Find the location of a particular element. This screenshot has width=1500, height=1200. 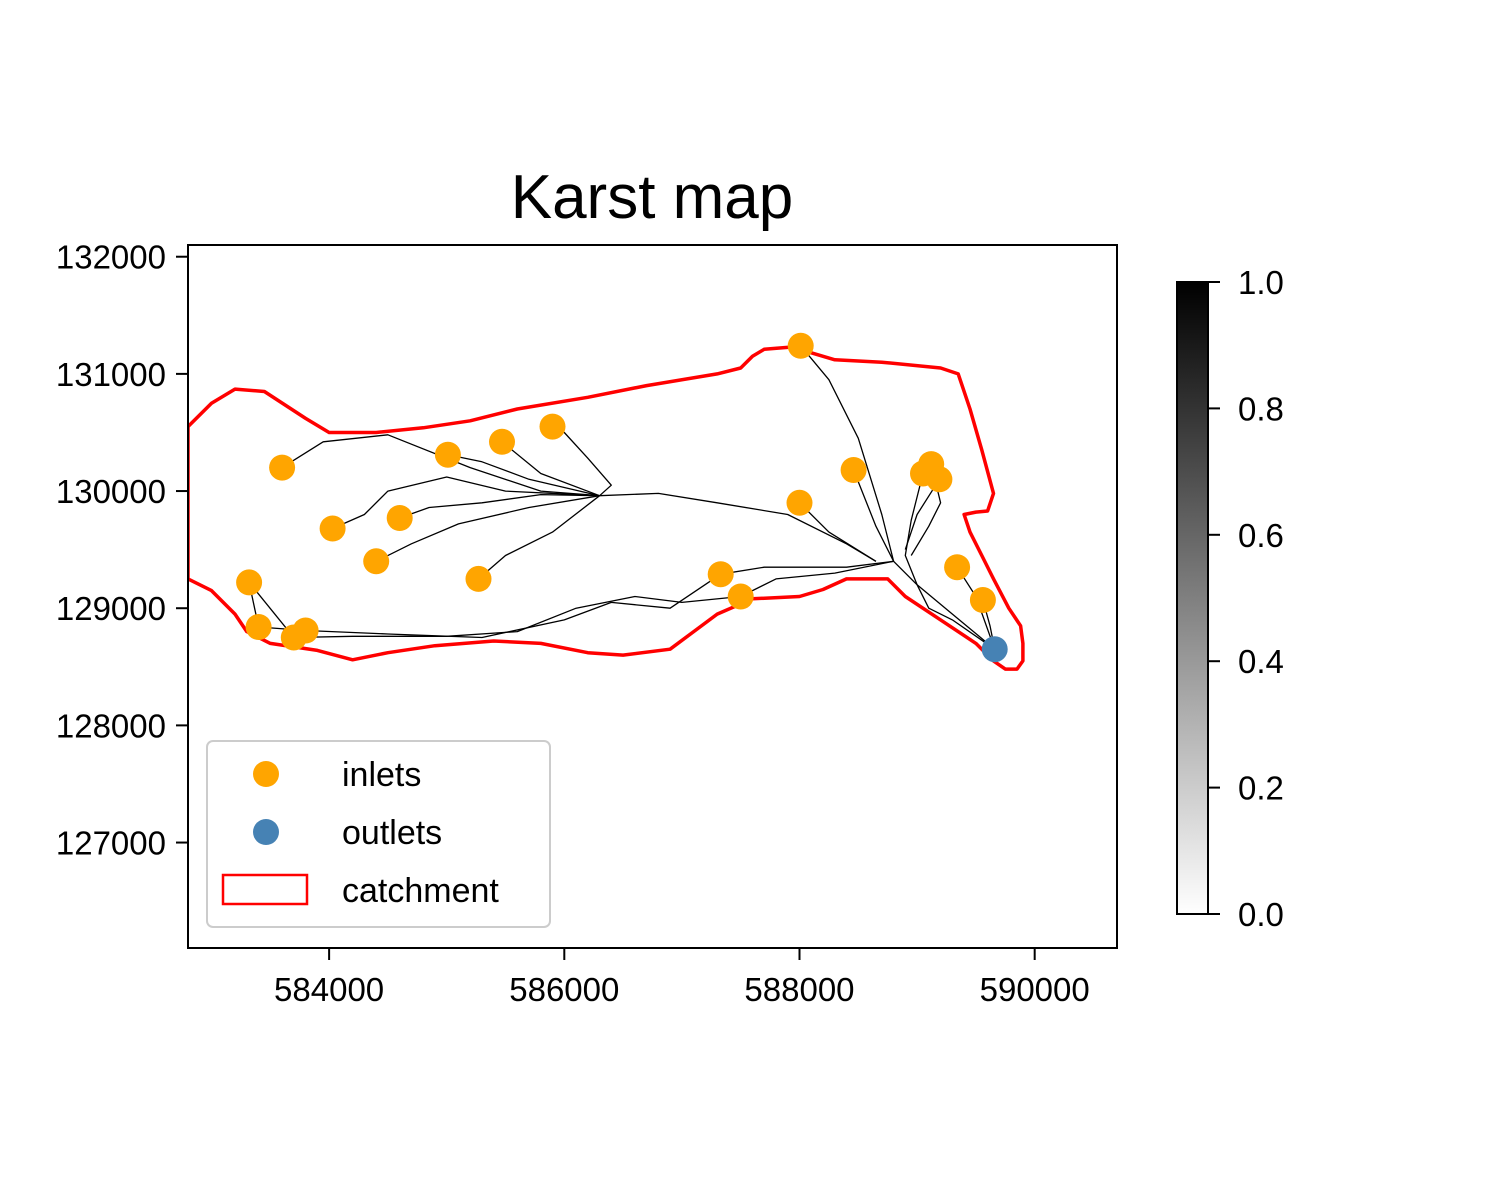

legend-outlets-label: outlets is located at coordinates (392, 833).